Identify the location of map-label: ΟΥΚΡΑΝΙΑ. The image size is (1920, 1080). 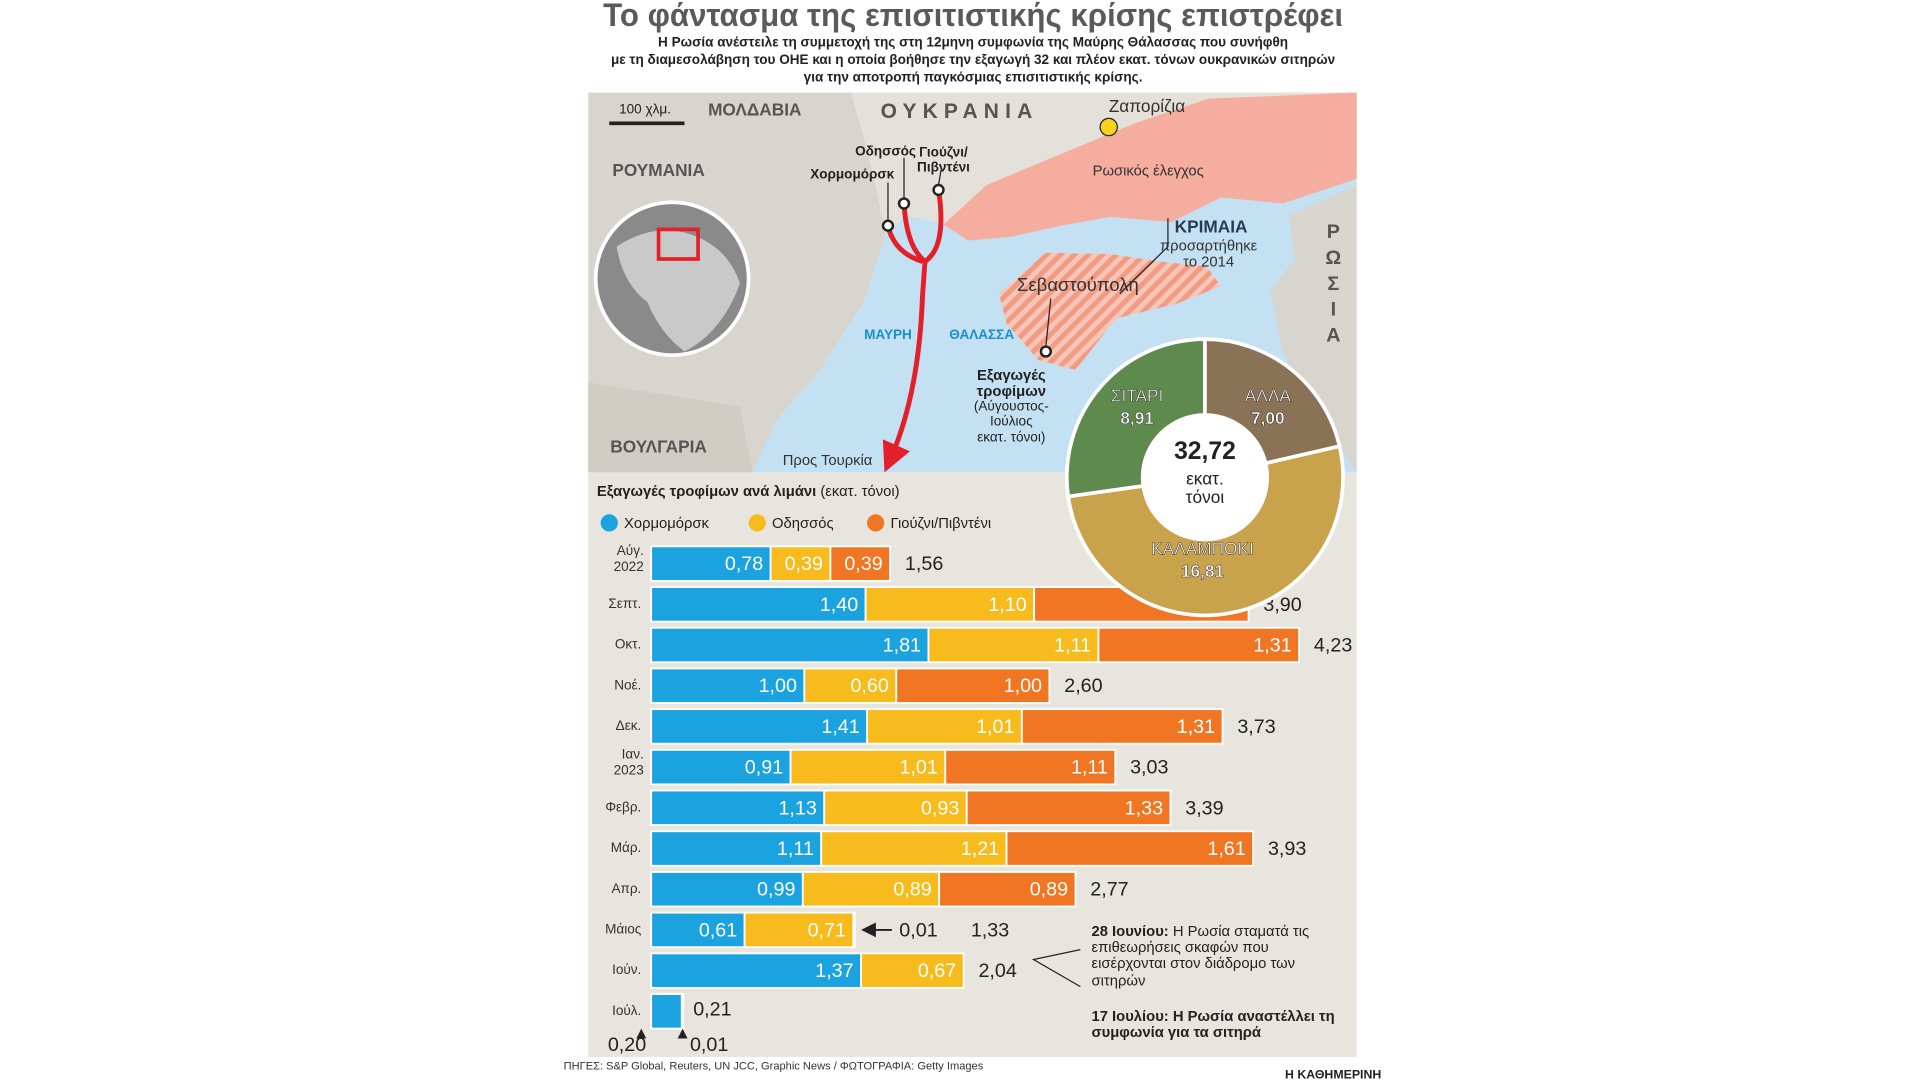
(960, 111).